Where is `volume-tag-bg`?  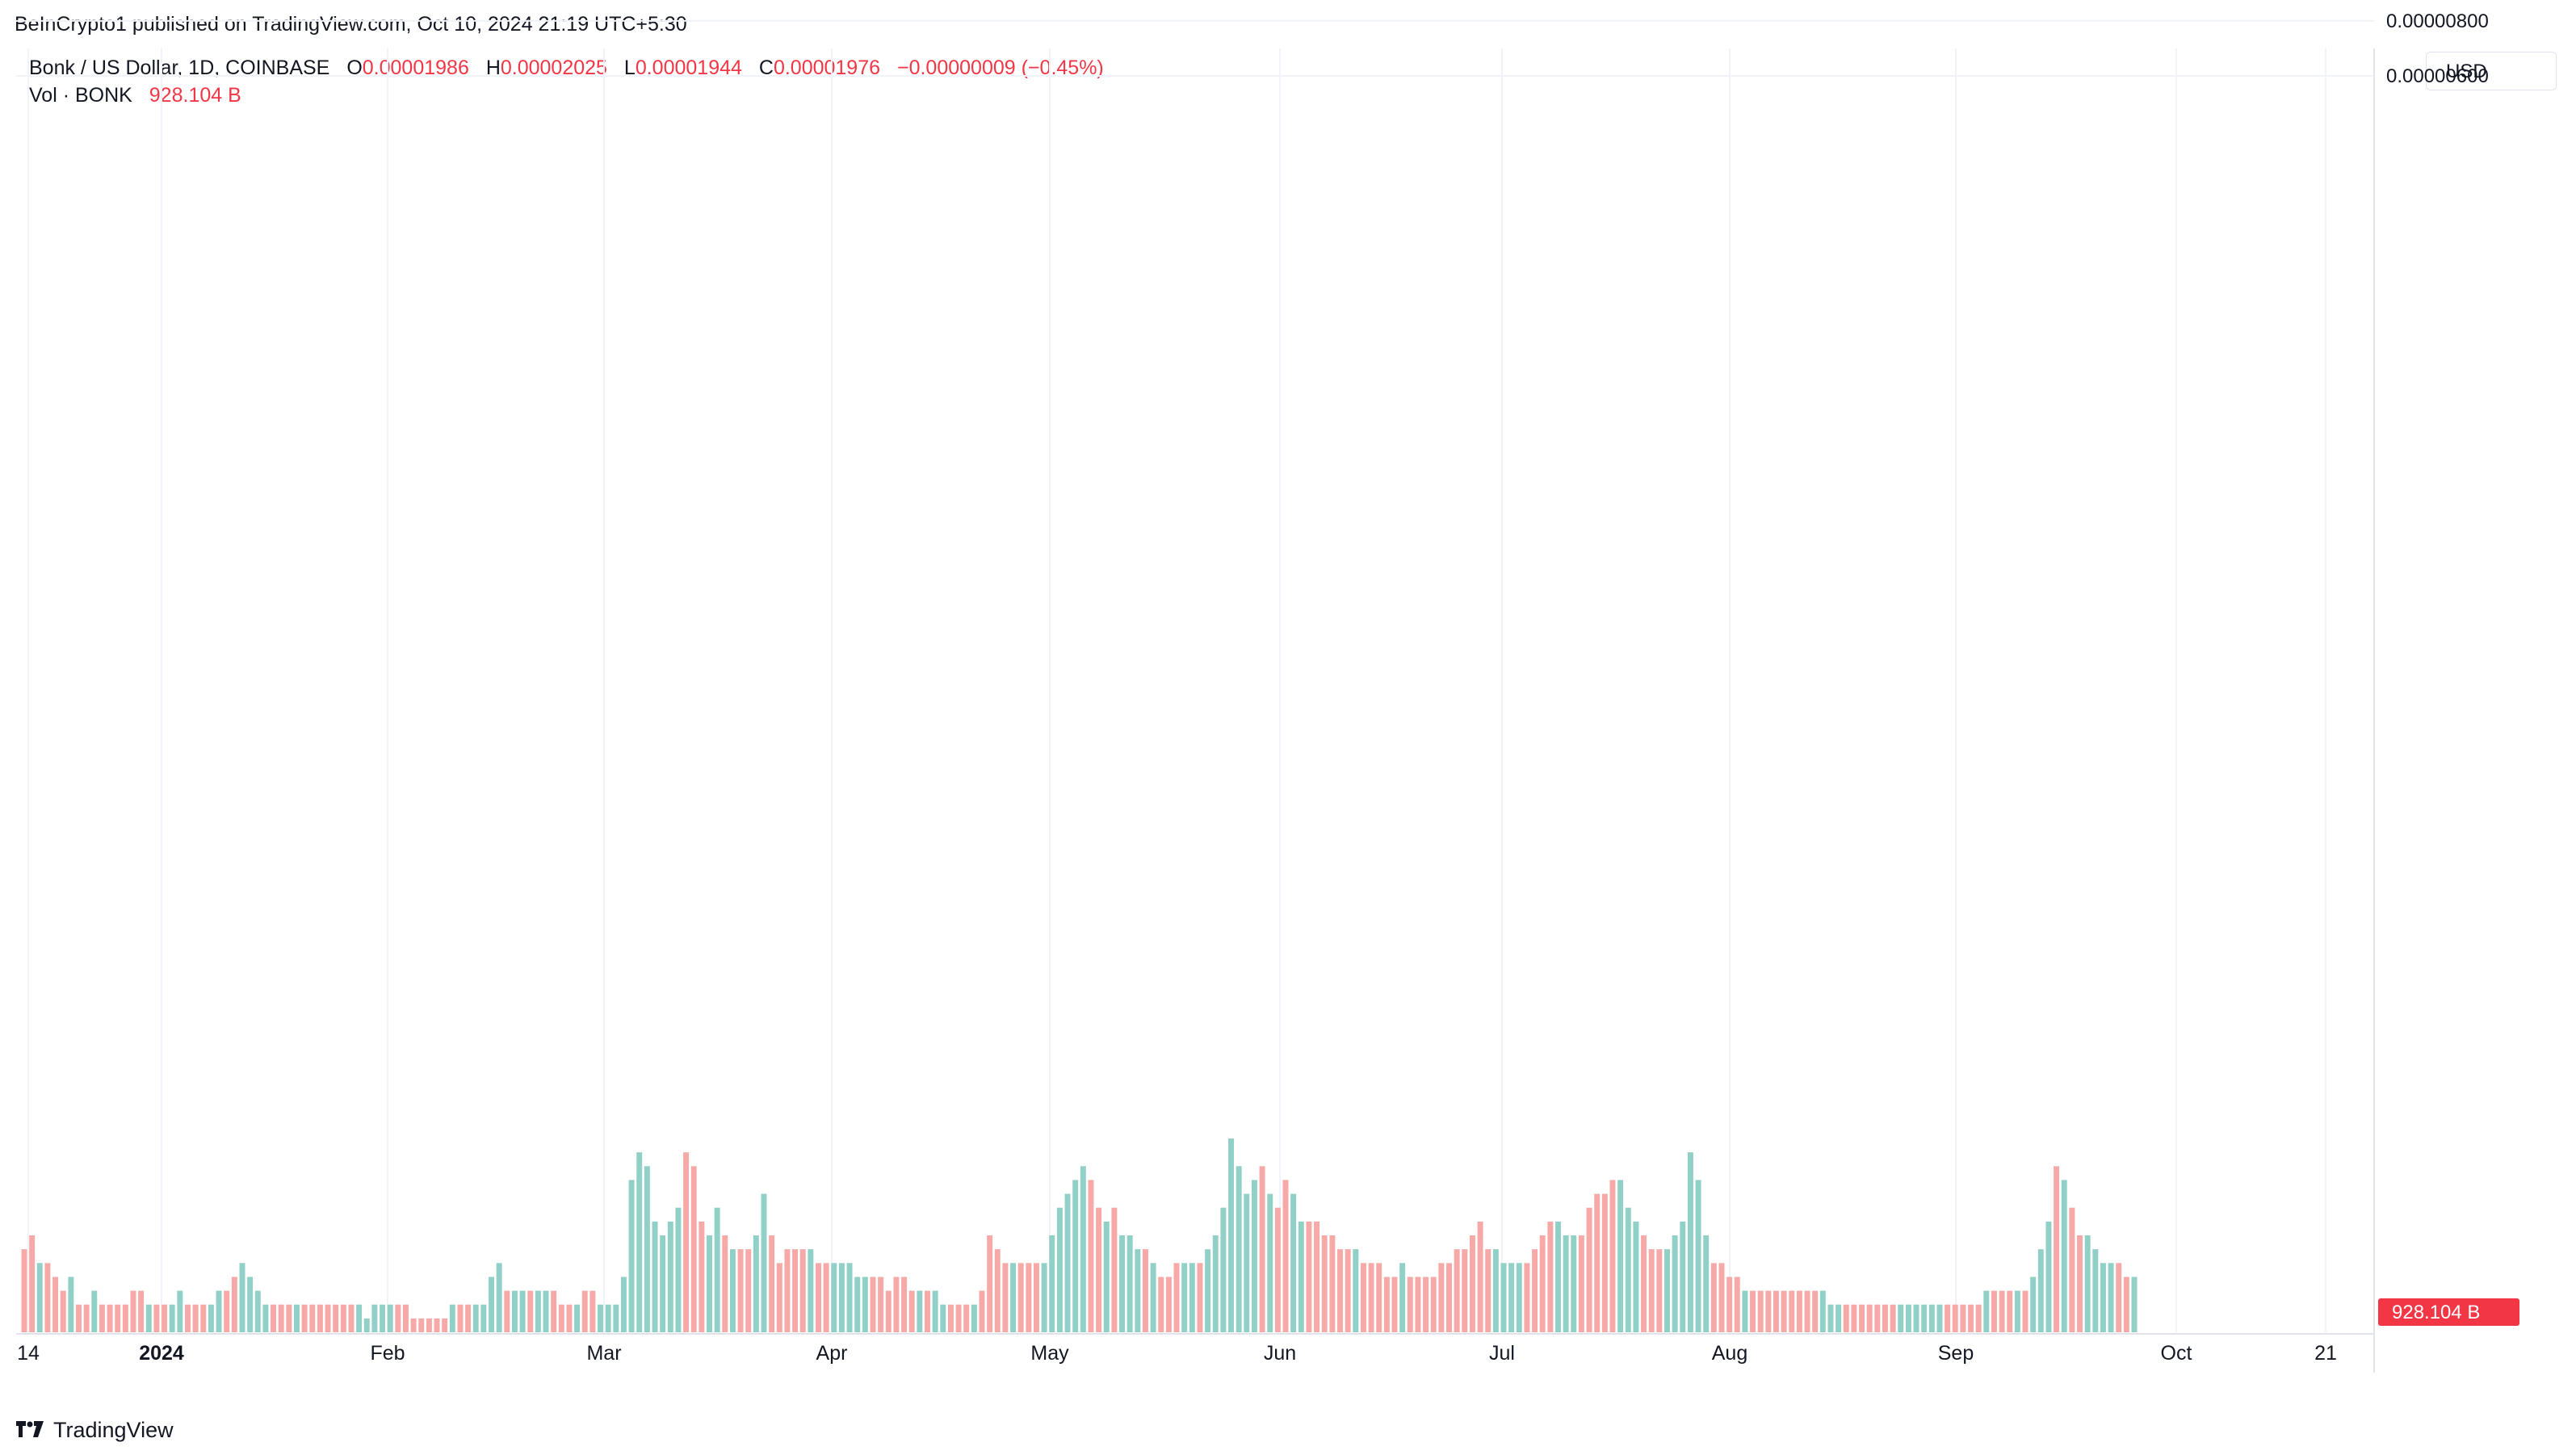
volume-tag-bg is located at coordinates (2448, 1312).